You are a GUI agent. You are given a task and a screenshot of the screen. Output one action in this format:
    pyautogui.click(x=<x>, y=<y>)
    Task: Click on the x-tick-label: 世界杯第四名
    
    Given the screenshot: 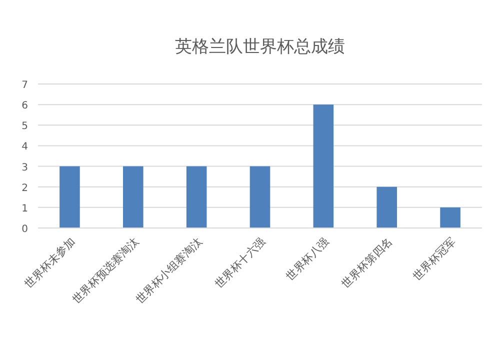 What is the action you would take?
    pyautogui.click(x=367, y=262)
    